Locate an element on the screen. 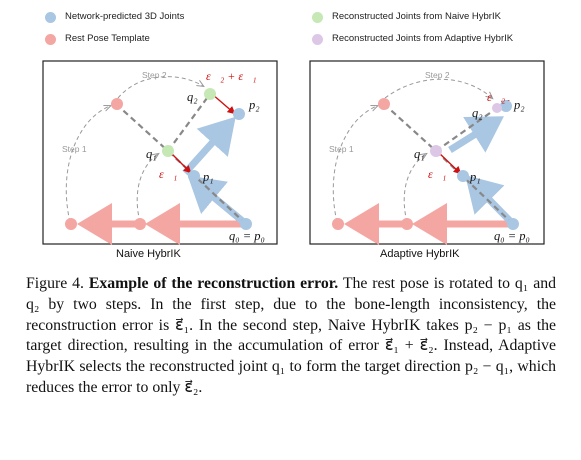 The image size is (581, 460). legend-network-label: Network-predicted 3D Joints is located at coordinates (125, 16).